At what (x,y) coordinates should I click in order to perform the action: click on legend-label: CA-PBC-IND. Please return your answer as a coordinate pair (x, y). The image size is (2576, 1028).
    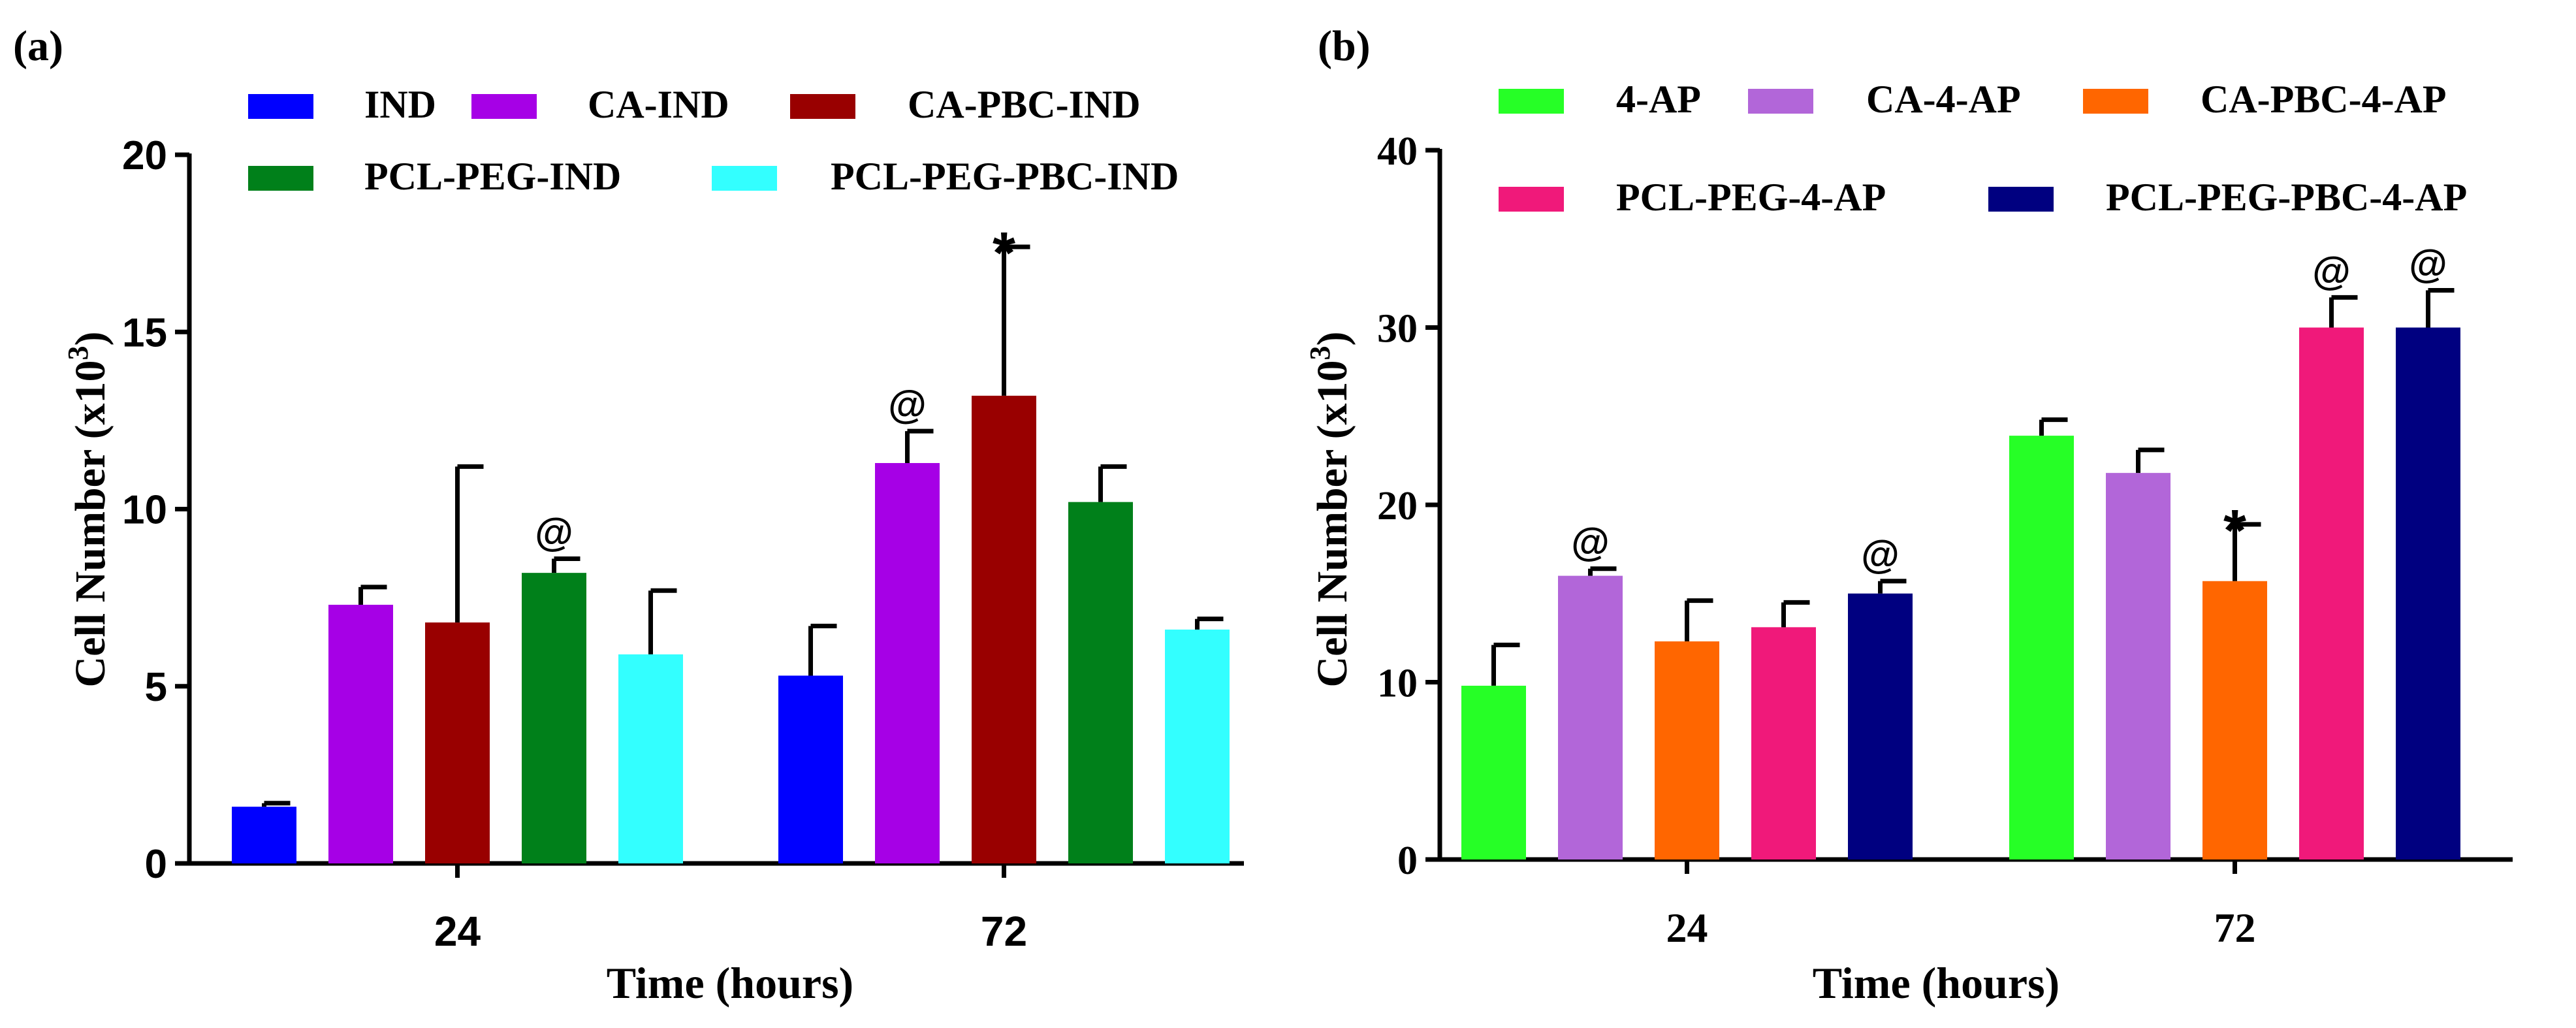
    Looking at the image, I should click on (1024, 104).